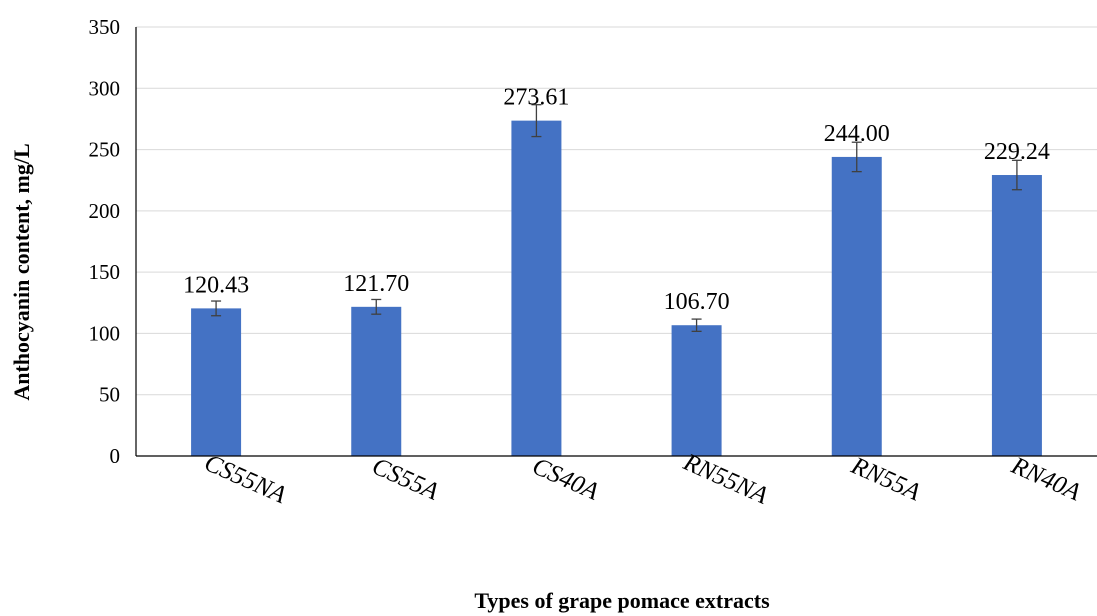  What do you see at coordinates (105, 211) in the screenshot?
I see `y-tick-label: 200` at bounding box center [105, 211].